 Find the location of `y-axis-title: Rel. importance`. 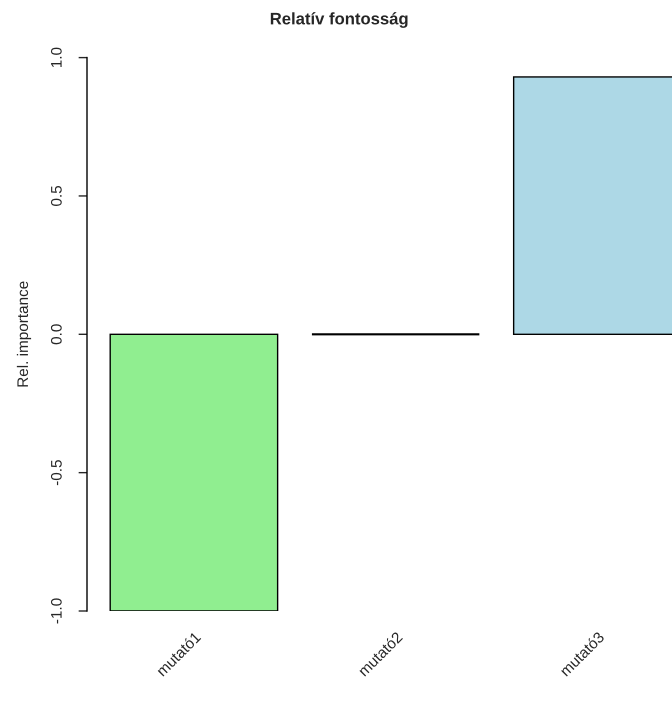

y-axis-title: Rel. importance is located at coordinates (24, 334).